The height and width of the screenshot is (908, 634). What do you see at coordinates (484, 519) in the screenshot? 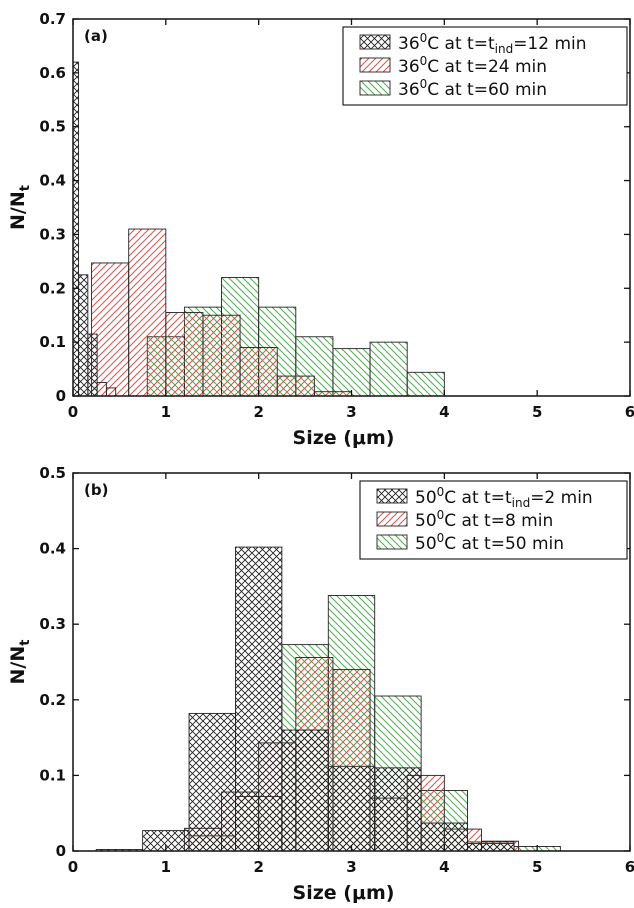
I see `legend-entry: 500C at t=8 min` at bounding box center [484, 519].